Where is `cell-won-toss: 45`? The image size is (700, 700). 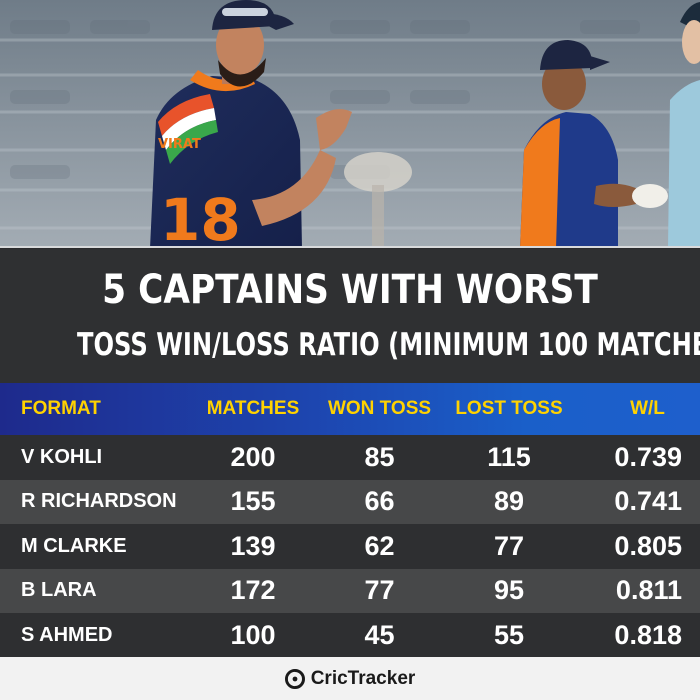
cell-won-toss: 45 is located at coordinates (379, 634).